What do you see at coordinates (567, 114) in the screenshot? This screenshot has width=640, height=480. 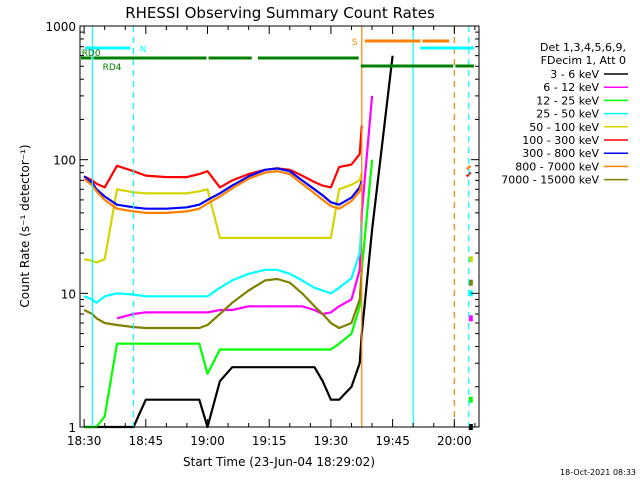 I see `legend-label: 25 - 50 keV` at bounding box center [567, 114].